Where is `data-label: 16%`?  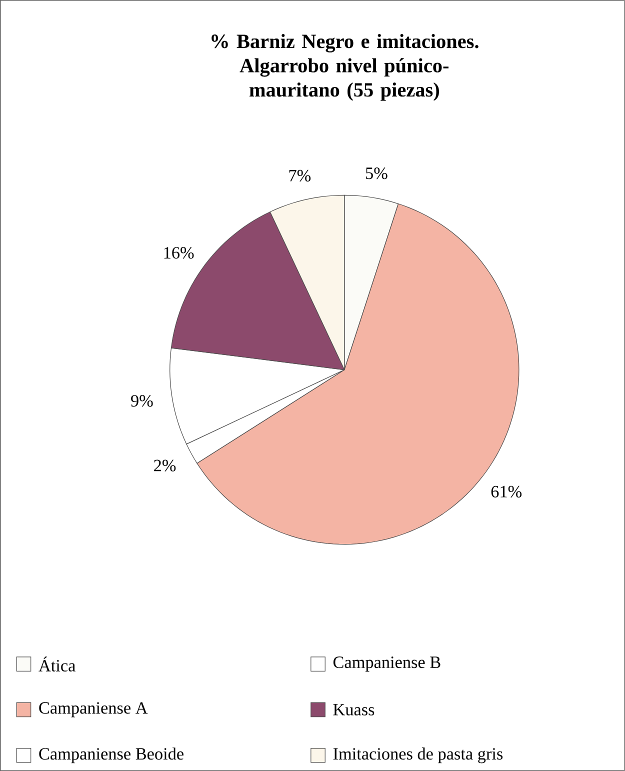 data-label: 16% is located at coordinates (179, 253).